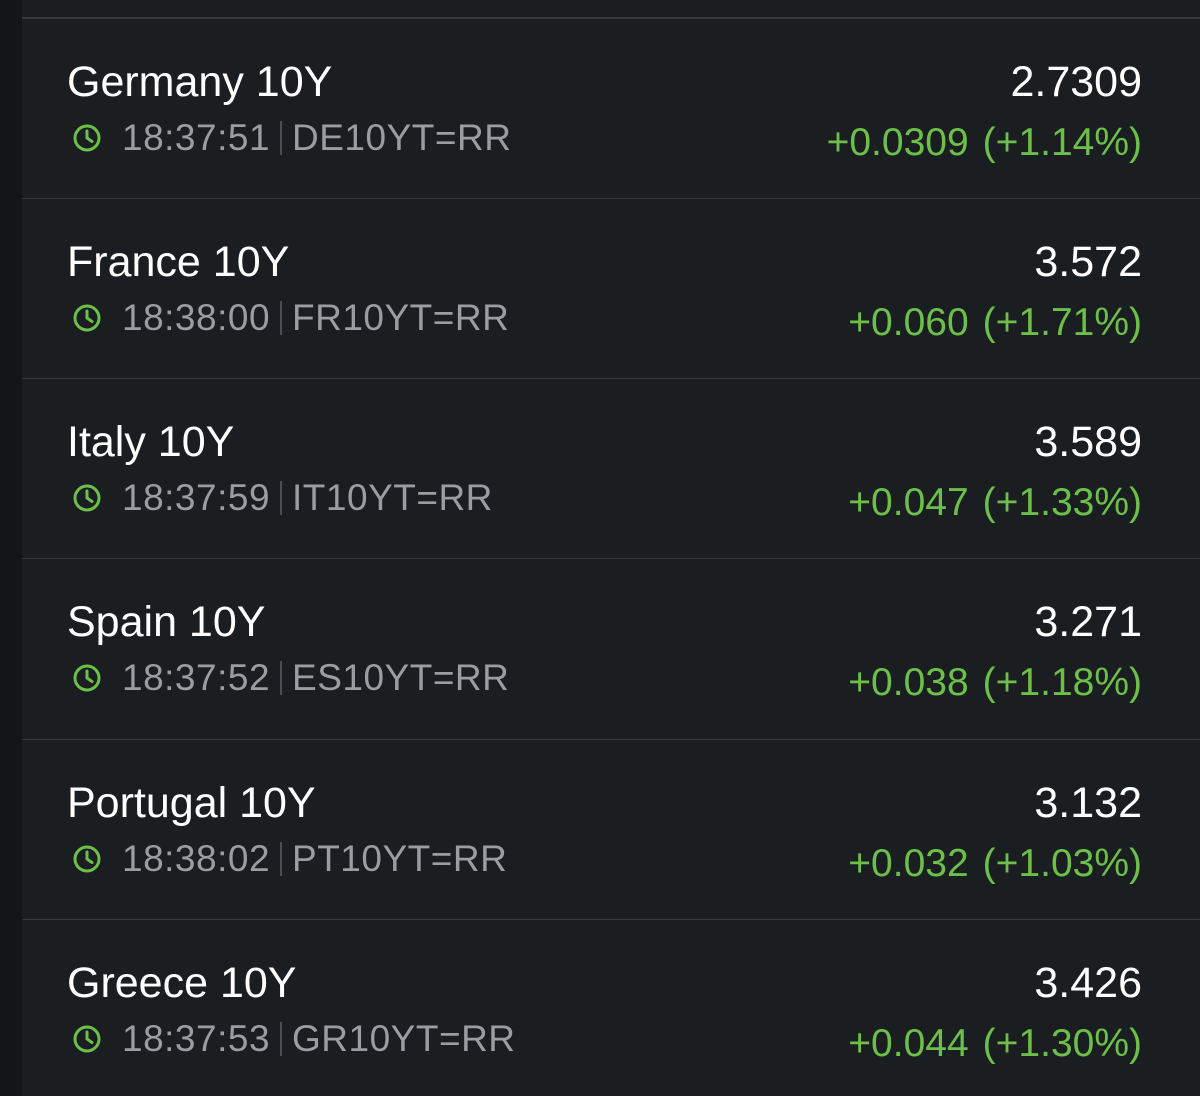 The width and height of the screenshot is (1200, 1096). I want to click on instrument-meta: 18:37:53 GR10YT=RR, so click(294, 1039).